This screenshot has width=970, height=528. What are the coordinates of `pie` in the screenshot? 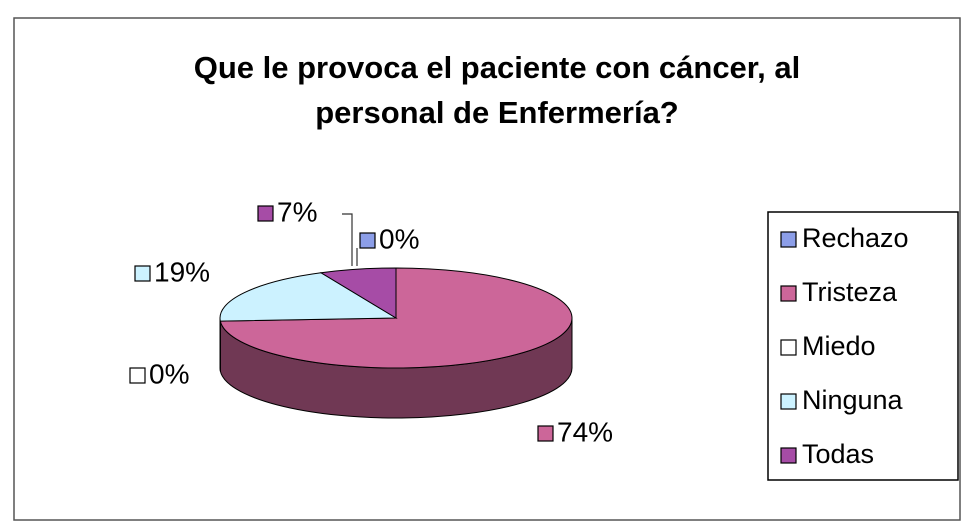 It's located at (396, 343).